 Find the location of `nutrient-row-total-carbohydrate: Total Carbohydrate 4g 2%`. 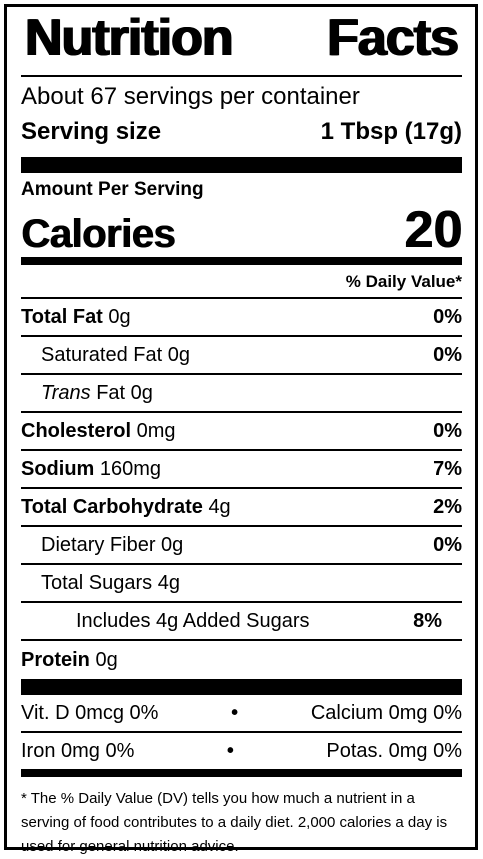

nutrient-row-total-carbohydrate: Total Carbohydrate 4g 2% is located at coordinates (241, 508).